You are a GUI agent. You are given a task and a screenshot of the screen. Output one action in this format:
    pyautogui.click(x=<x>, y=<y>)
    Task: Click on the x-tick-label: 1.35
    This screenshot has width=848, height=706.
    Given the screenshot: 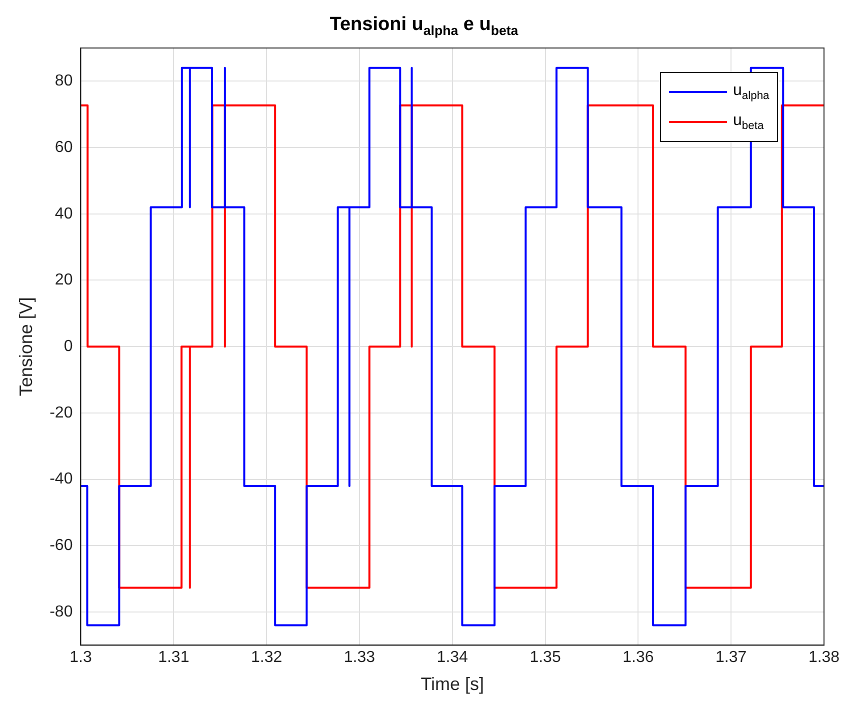 What is the action you would take?
    pyautogui.click(x=545, y=657)
    